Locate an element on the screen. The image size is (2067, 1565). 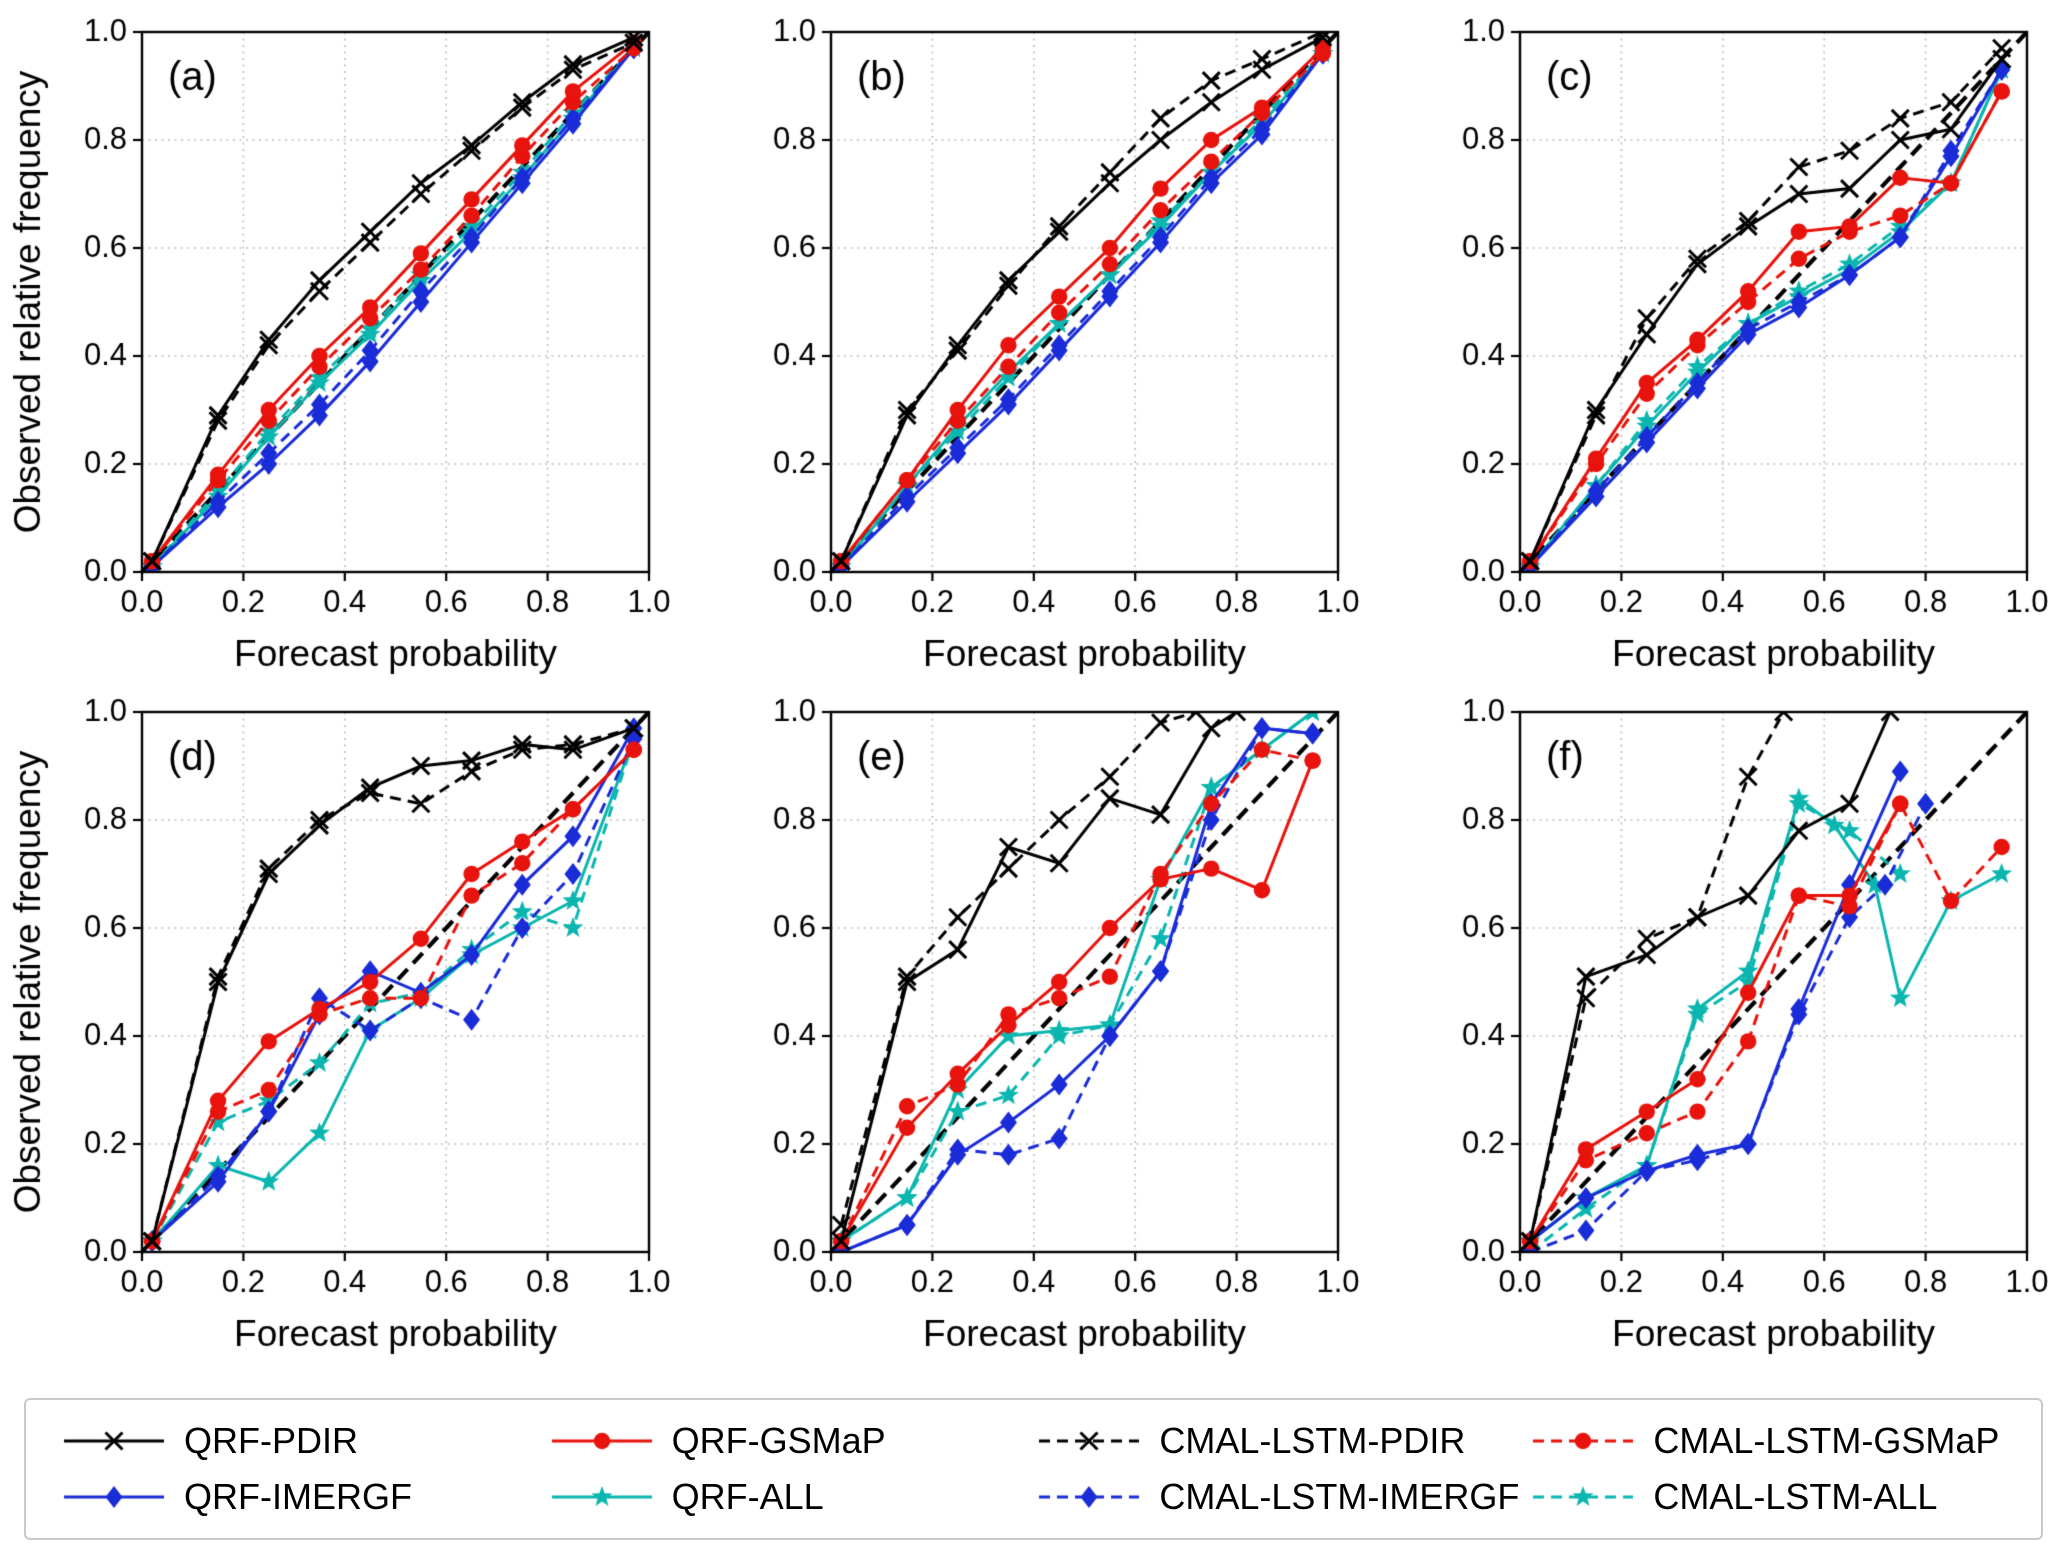
panel-a is located at coordinates (344, 352).